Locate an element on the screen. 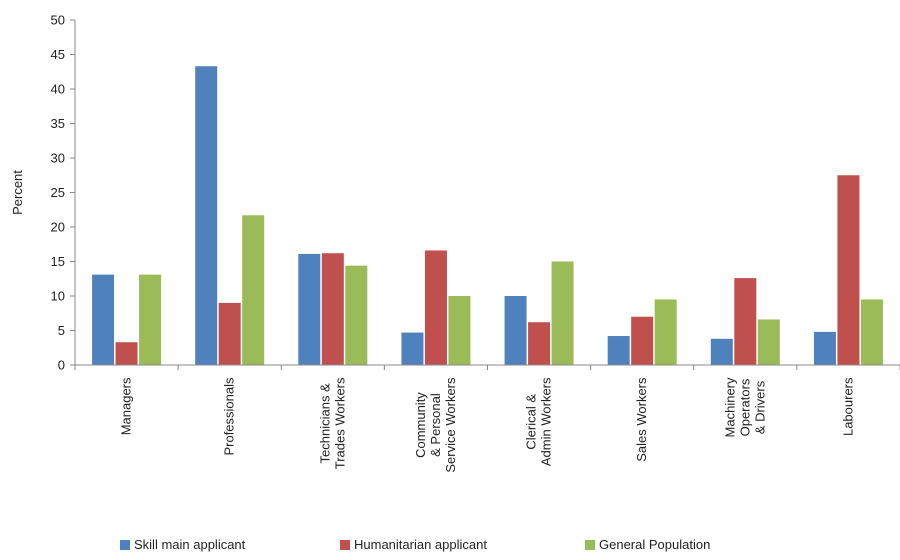 This screenshot has height=560, width=900. x-category-label: Clerical &Admin Workers is located at coordinates (539, 421).